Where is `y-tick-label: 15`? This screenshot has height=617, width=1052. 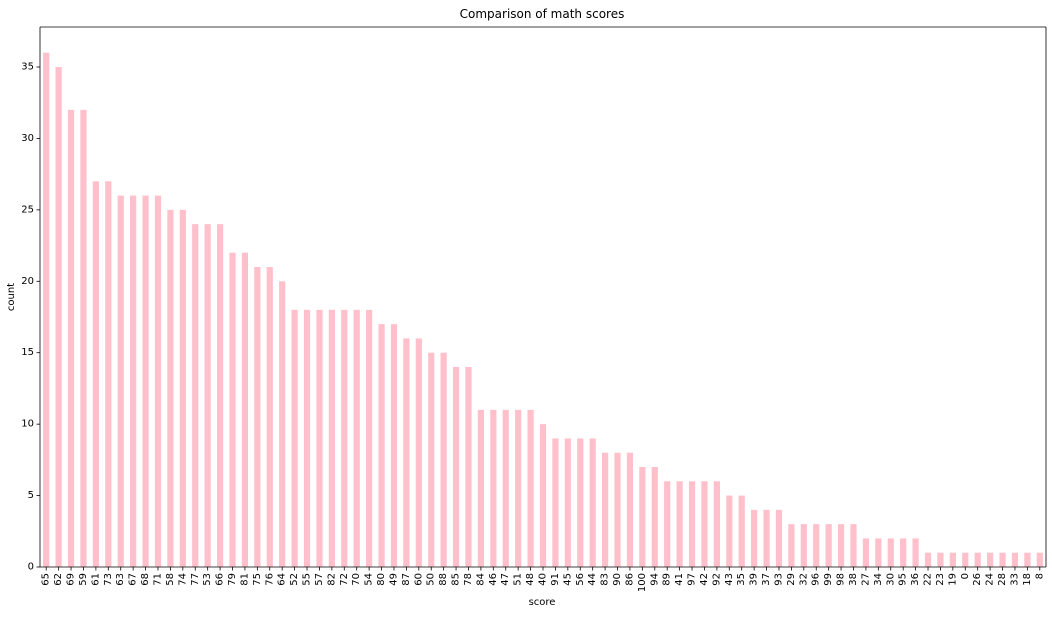
y-tick-label: 15 is located at coordinates (27, 352).